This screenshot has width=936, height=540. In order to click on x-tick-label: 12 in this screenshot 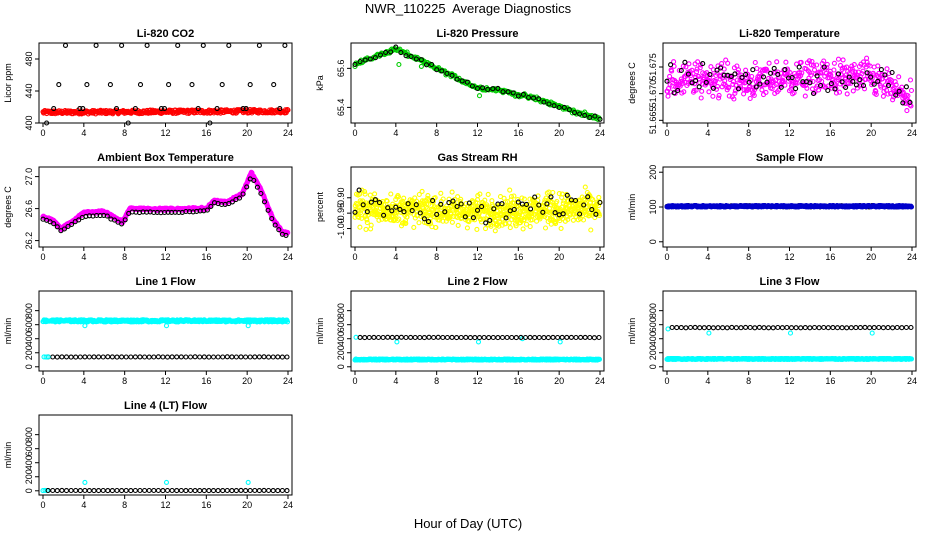, I will do `click(789, 257)`.